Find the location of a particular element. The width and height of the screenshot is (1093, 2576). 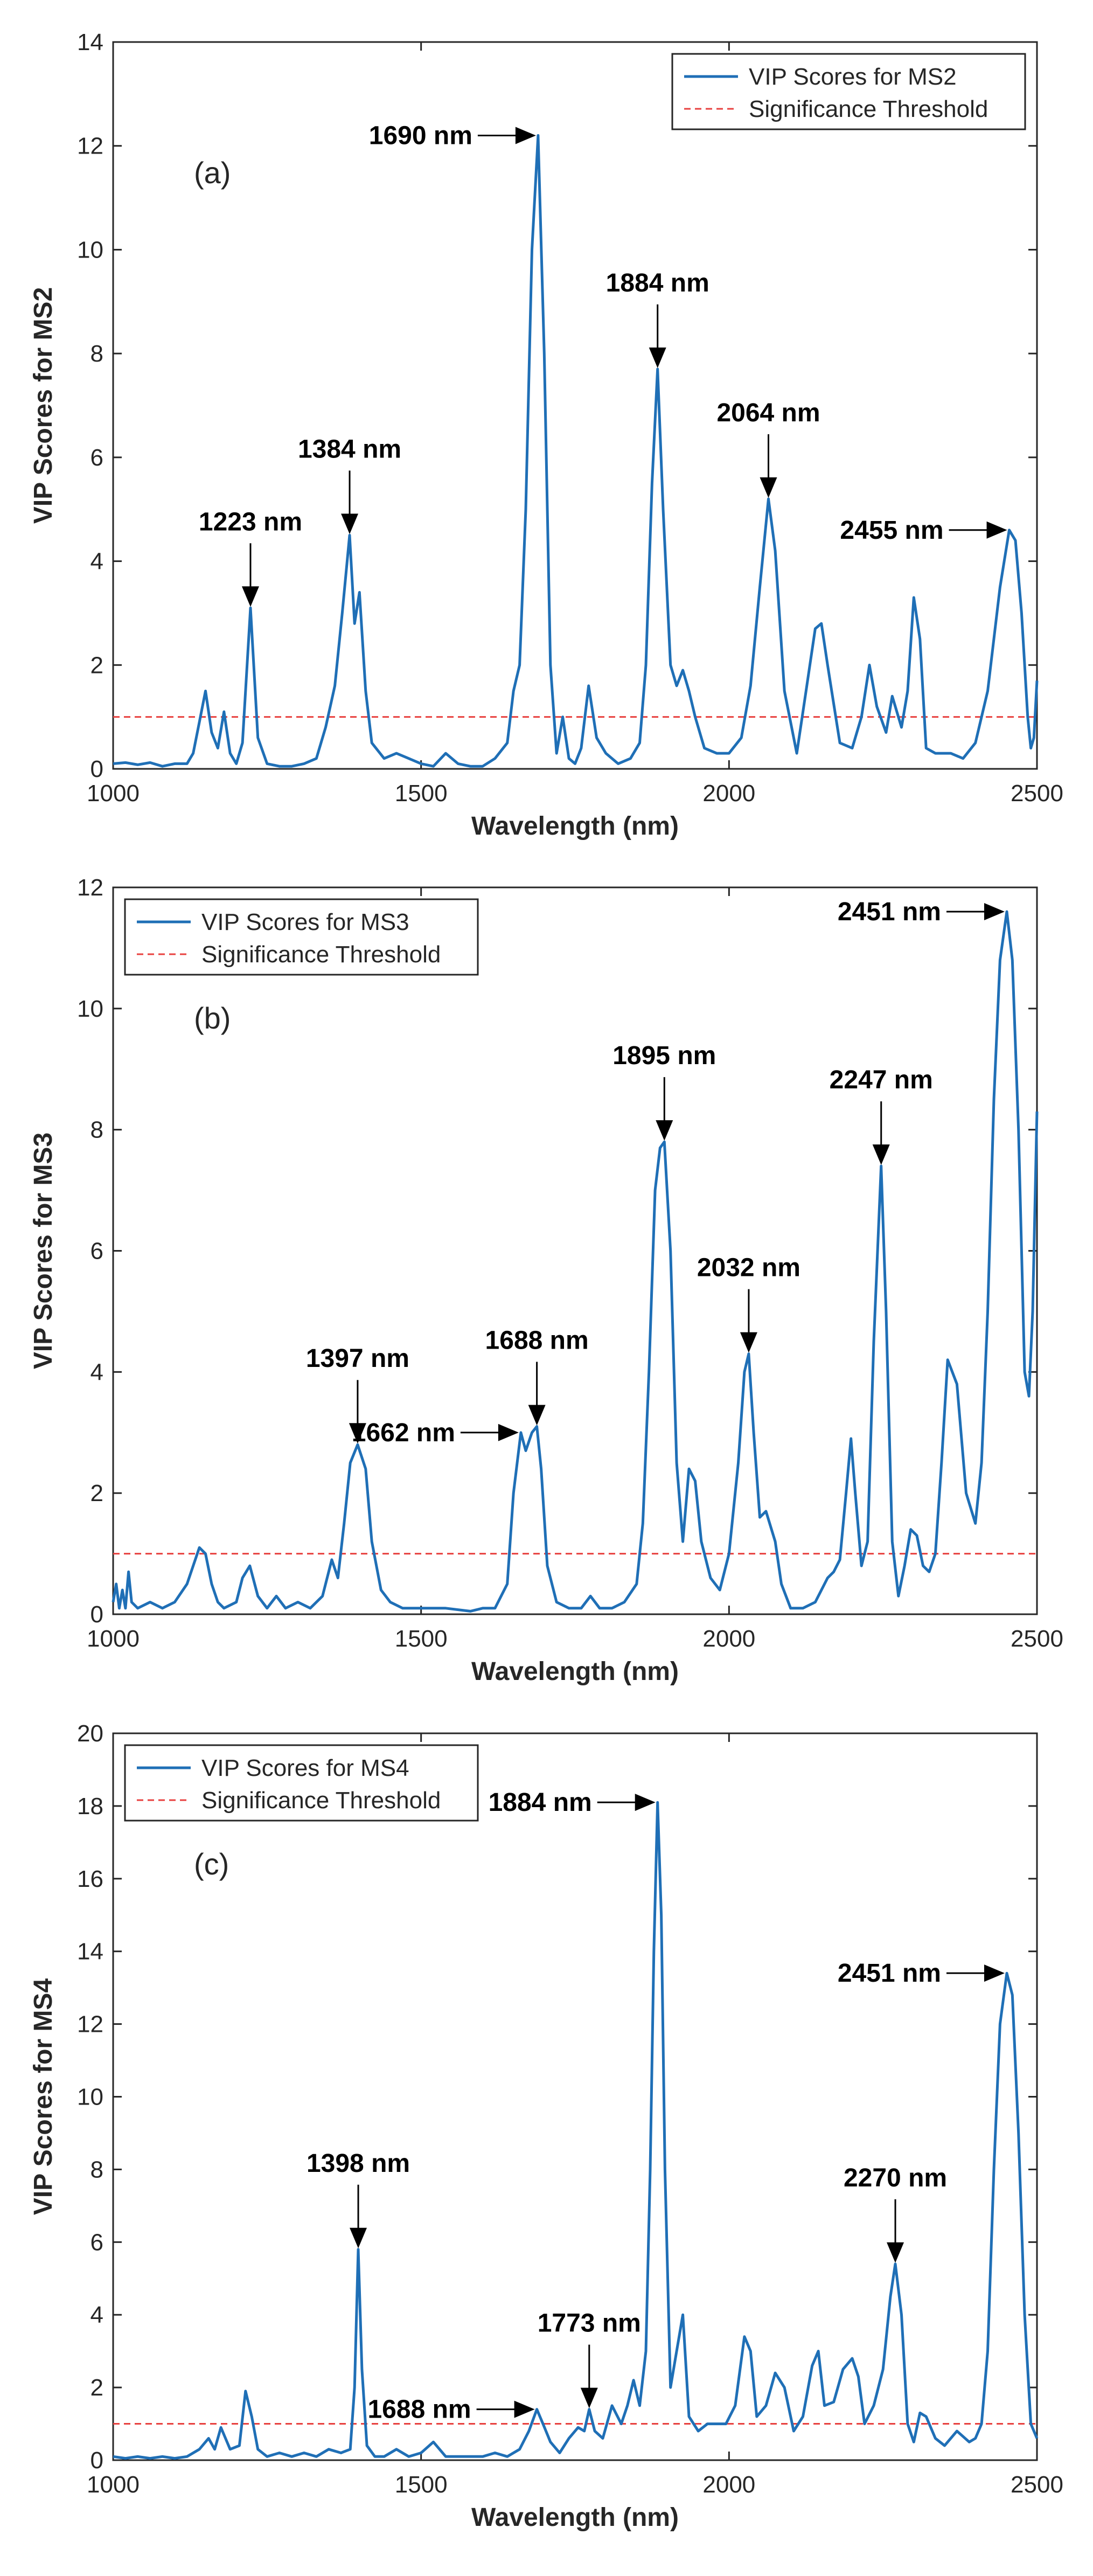

annotation-label: 1690 nm is located at coordinates (420, 135).